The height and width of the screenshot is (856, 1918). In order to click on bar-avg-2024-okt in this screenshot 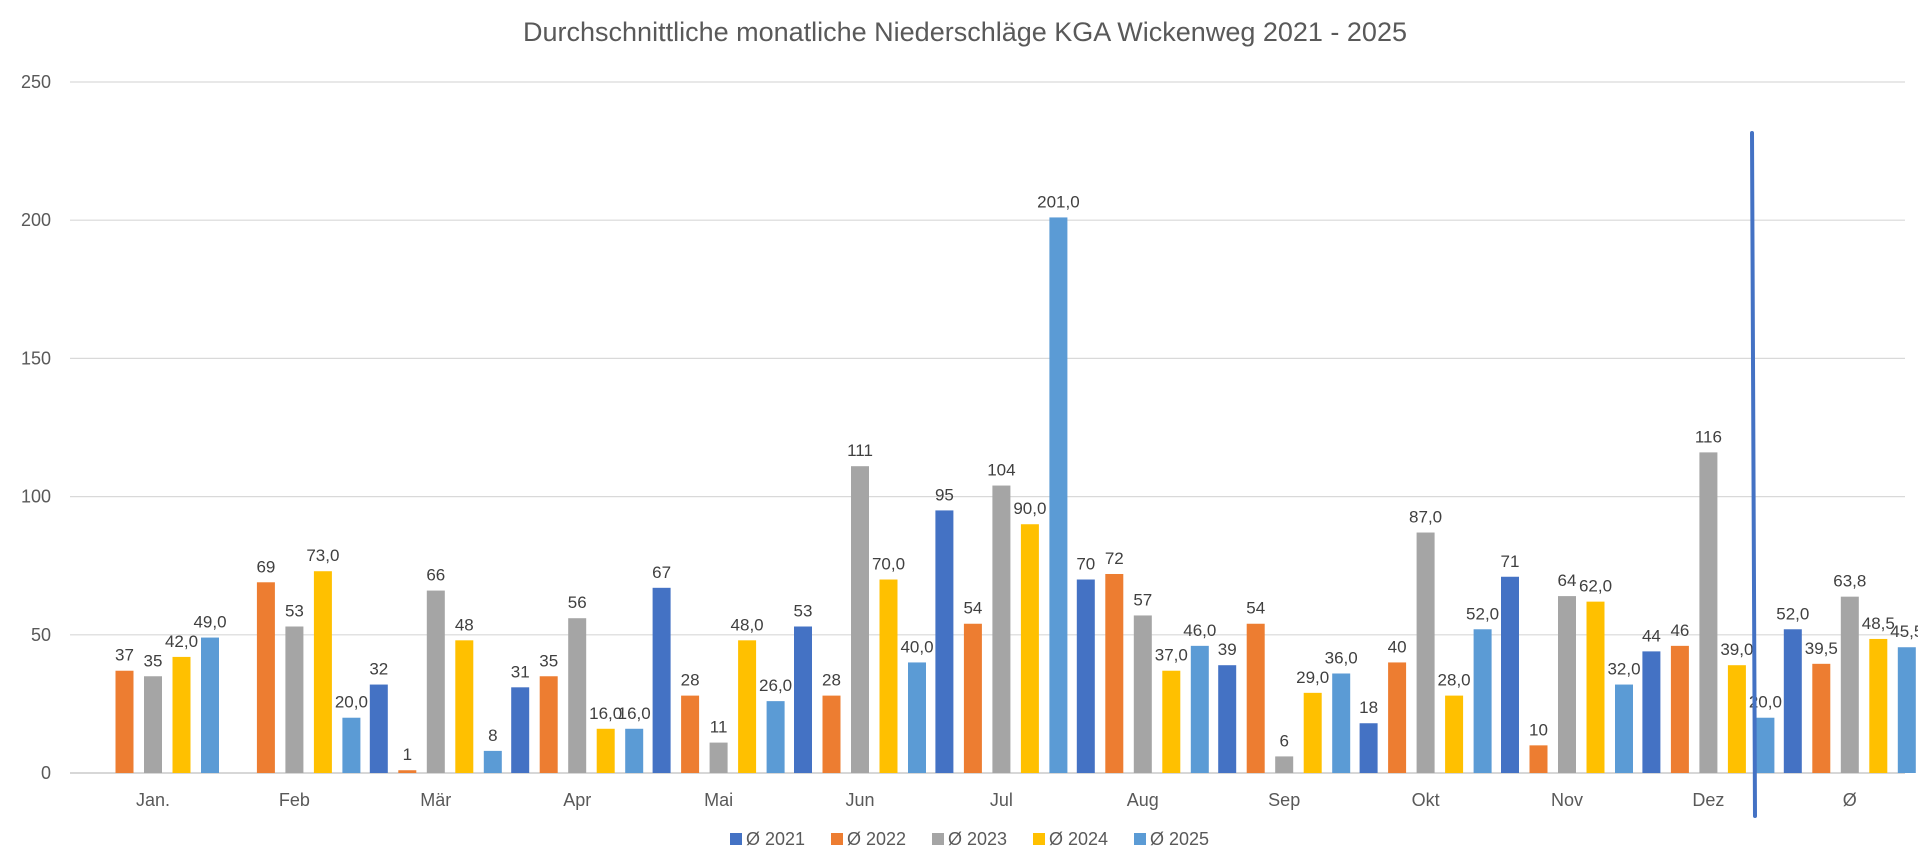, I will do `click(1454, 734)`.